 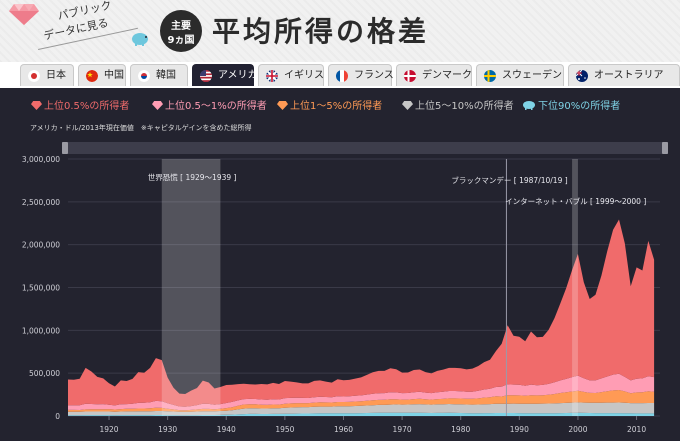 What do you see at coordinates (579, 106) in the screenshot?
I see `legend-label: 下位90%の所得者` at bounding box center [579, 106].